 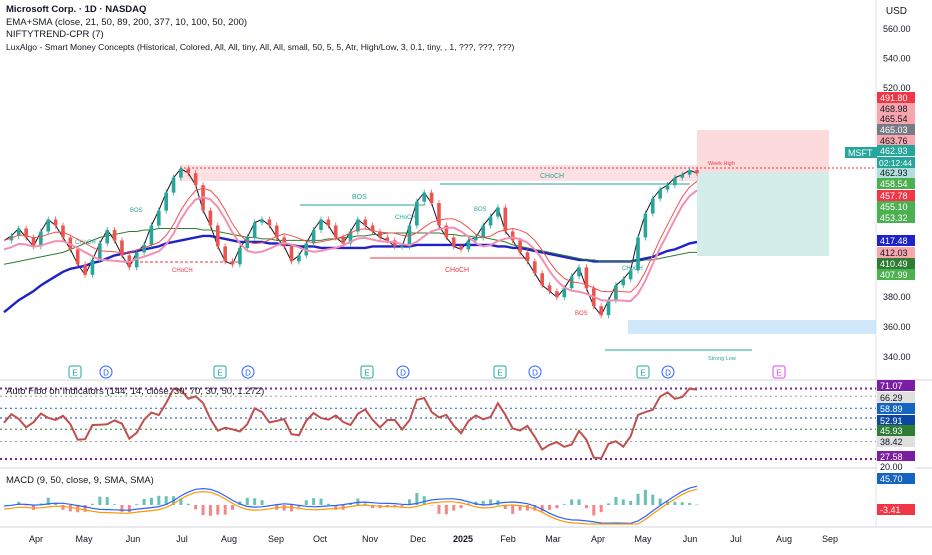 I want to click on bos-label-jun: BOS, so click(x=136, y=211).